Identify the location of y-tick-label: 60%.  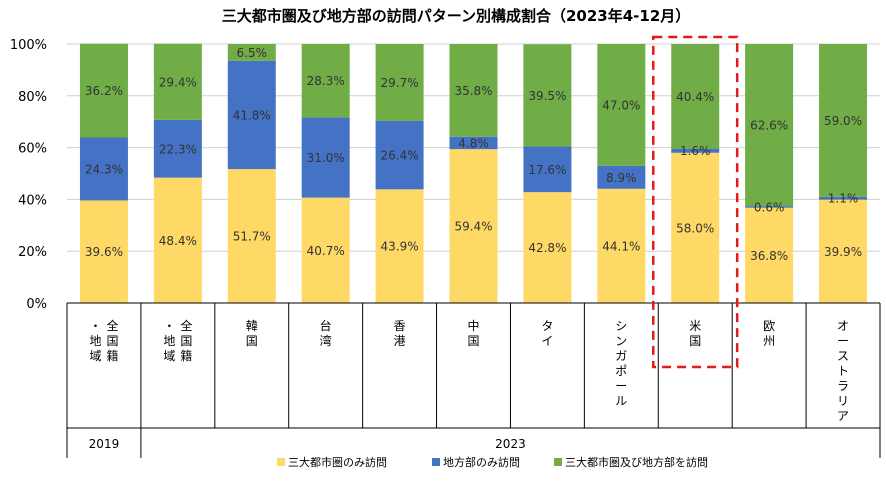
(32, 149).